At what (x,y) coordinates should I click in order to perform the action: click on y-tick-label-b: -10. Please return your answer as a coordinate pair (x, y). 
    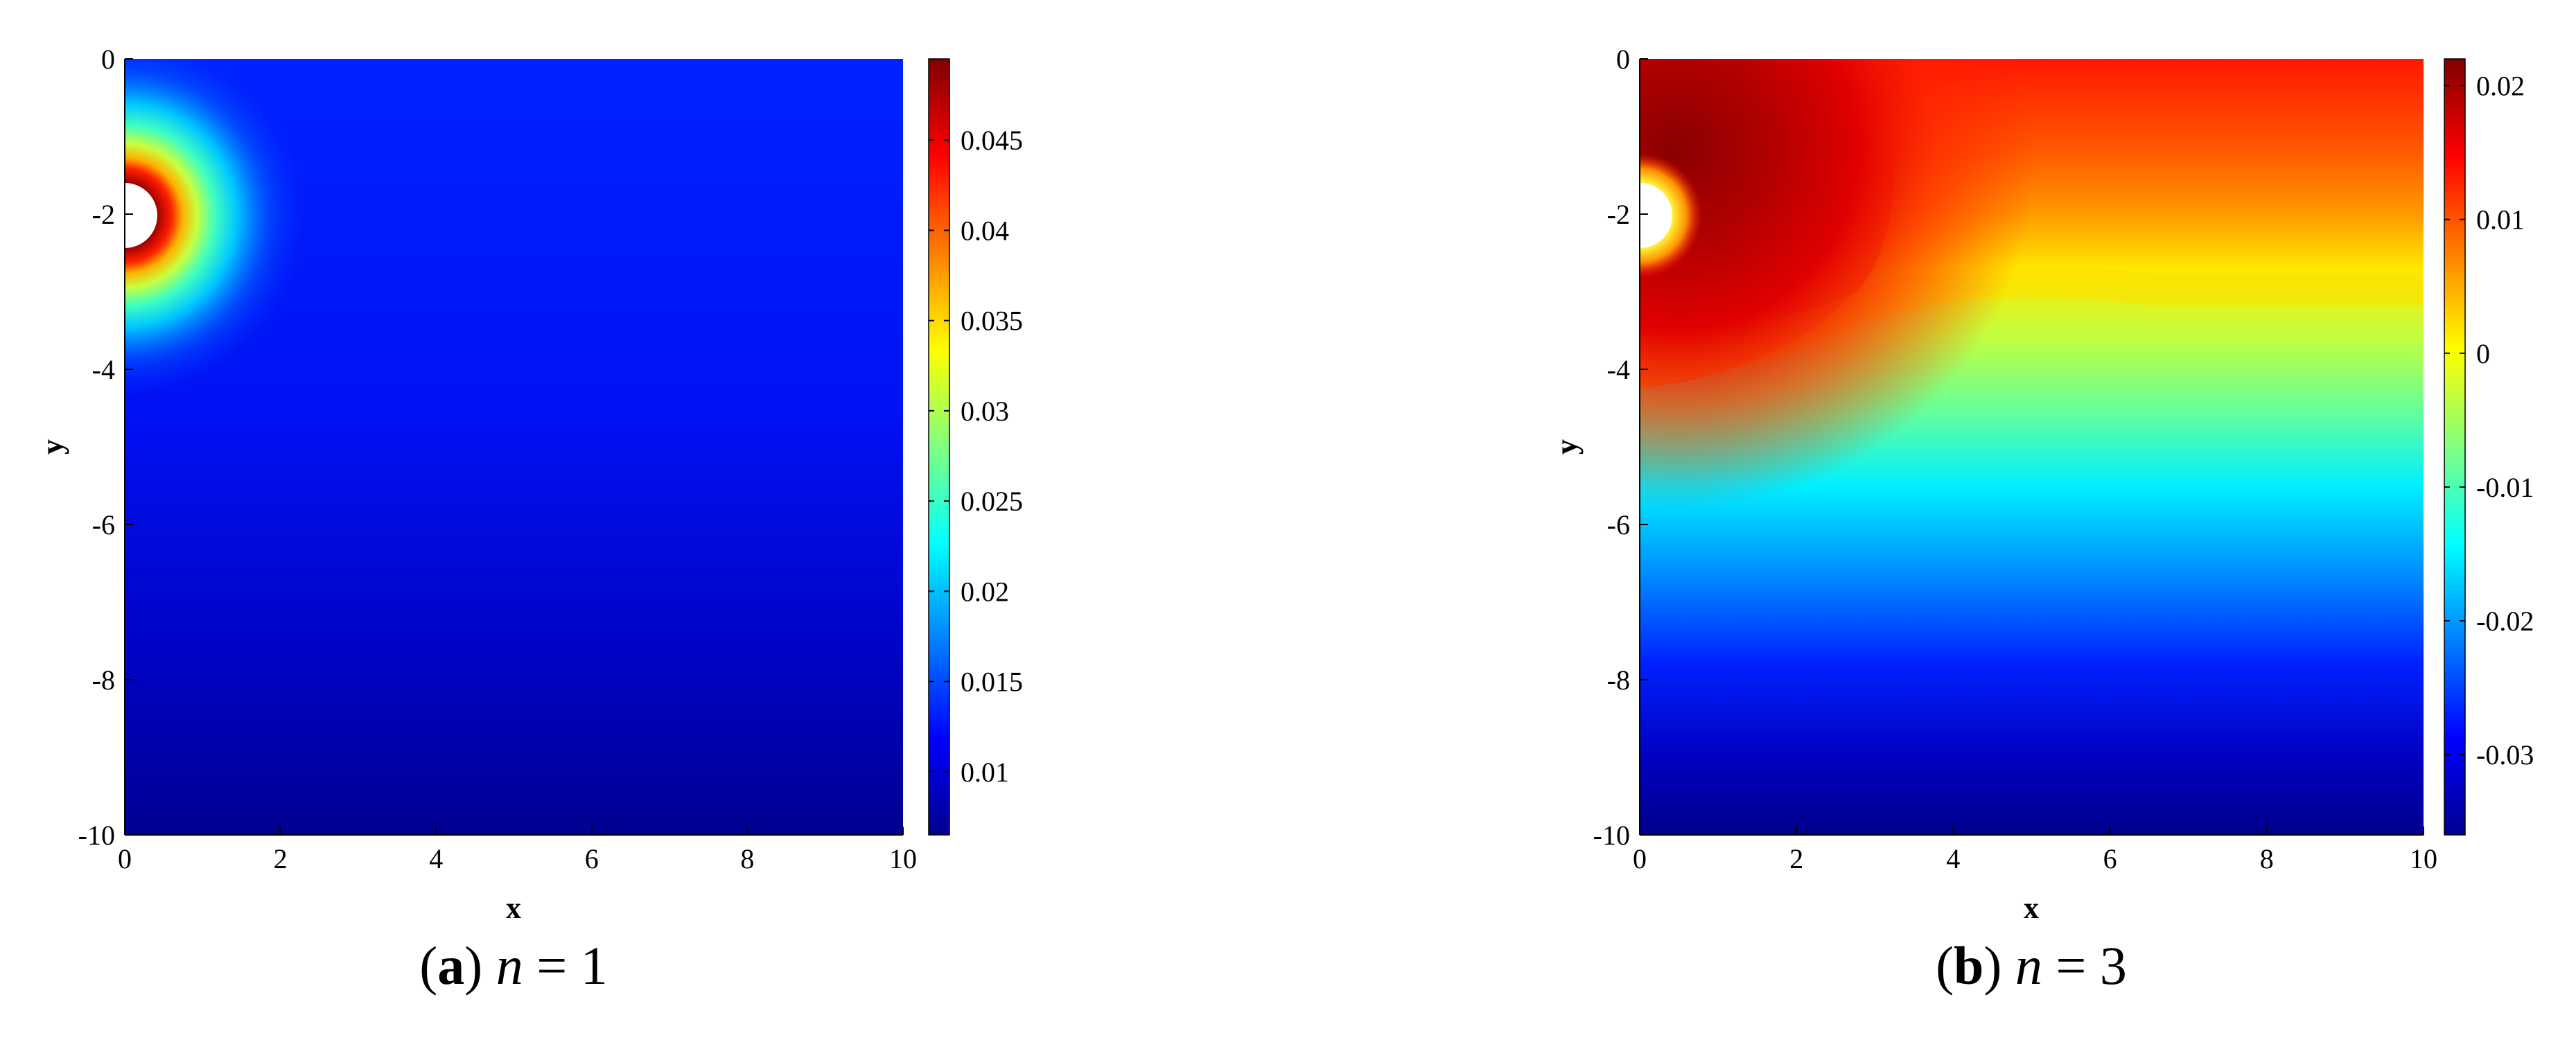
    Looking at the image, I should click on (1611, 835).